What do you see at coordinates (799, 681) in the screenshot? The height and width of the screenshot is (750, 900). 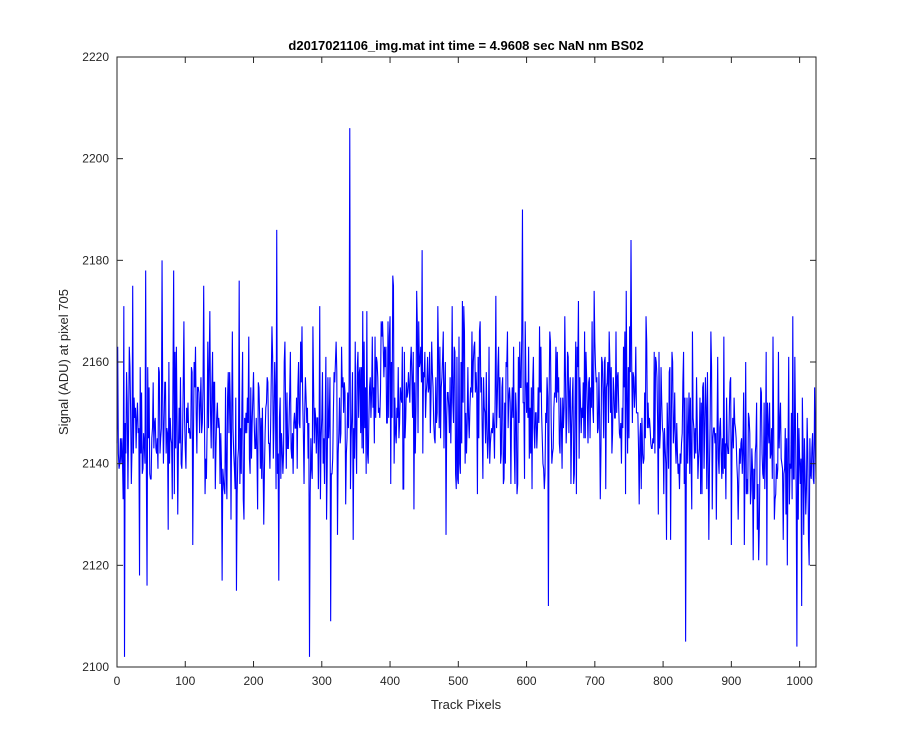 I see `x-tick-label: 1000` at bounding box center [799, 681].